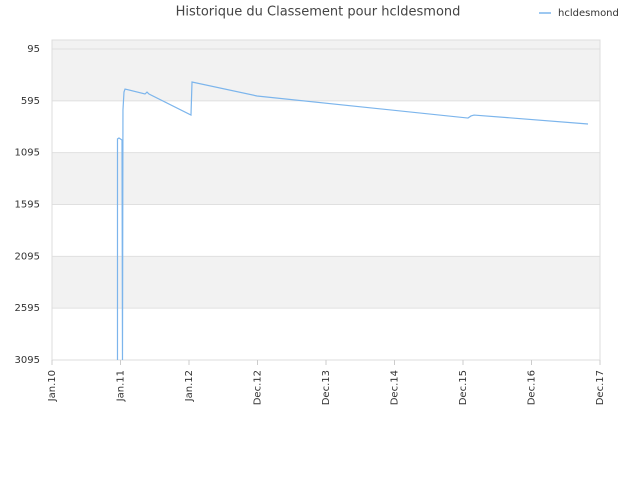 The width and height of the screenshot is (640, 480). What do you see at coordinates (588, 13) in the screenshot?
I see `legend-label: hcldesmond` at bounding box center [588, 13].